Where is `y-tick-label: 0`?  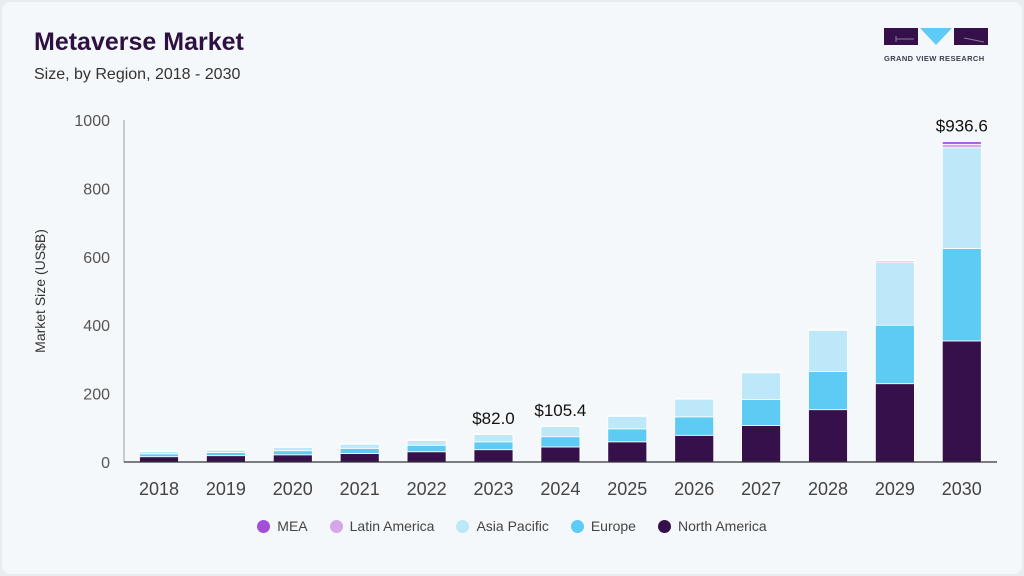 y-tick-label: 0 is located at coordinates (105, 463).